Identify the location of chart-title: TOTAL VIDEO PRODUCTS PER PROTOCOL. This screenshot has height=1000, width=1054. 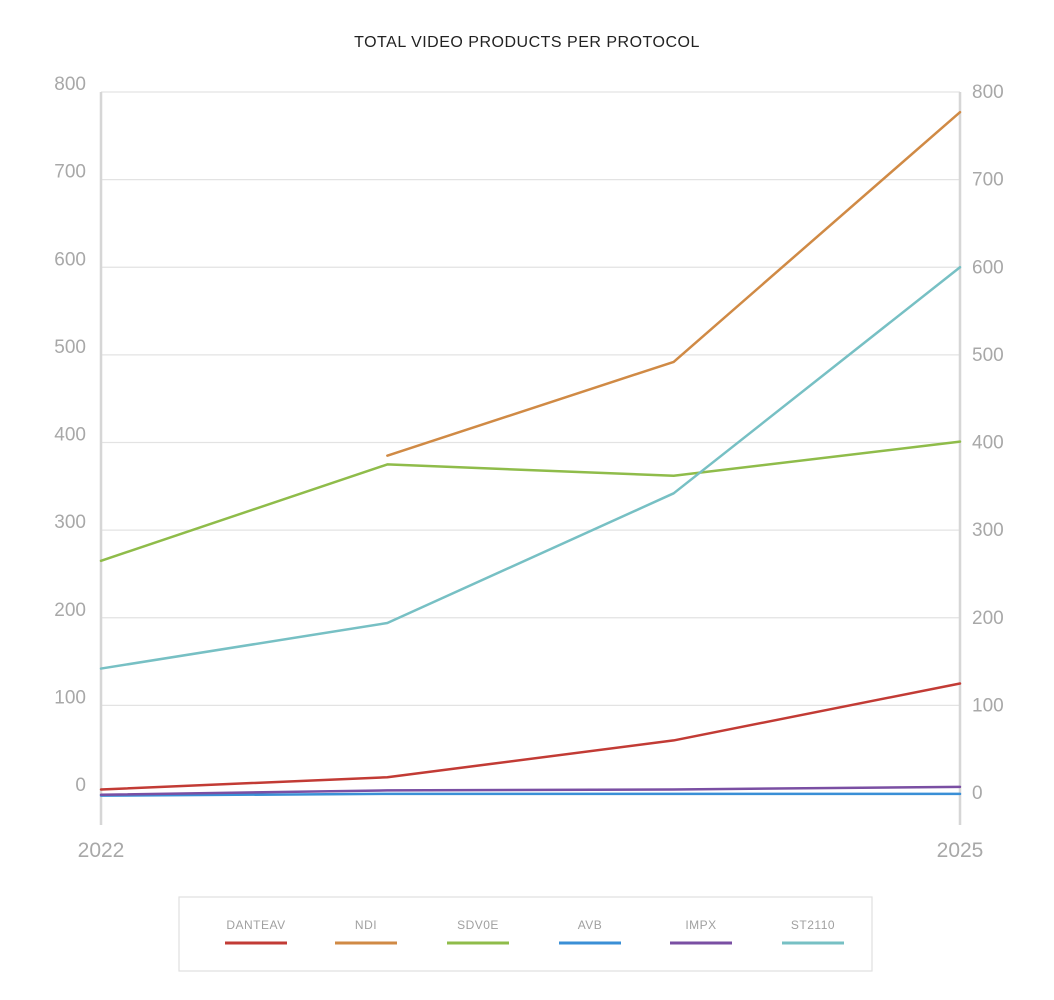
(527, 42).